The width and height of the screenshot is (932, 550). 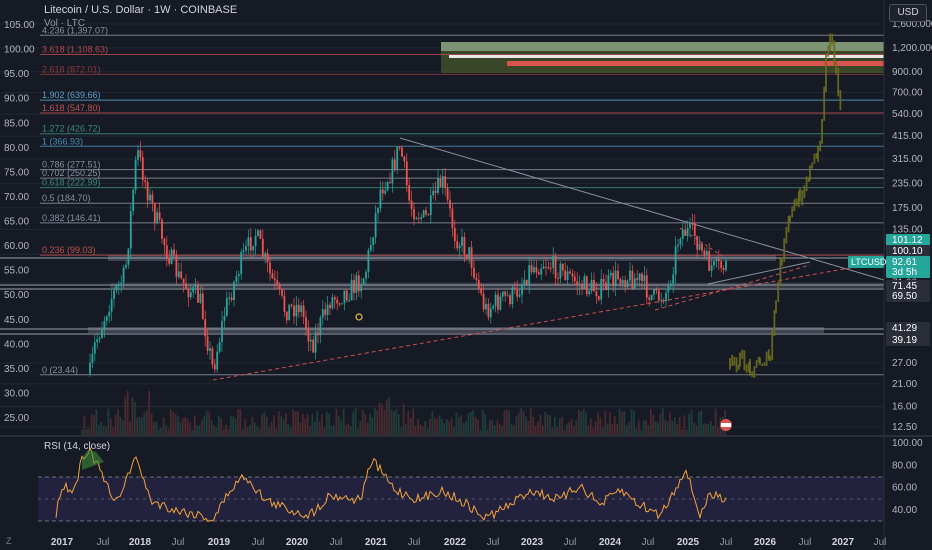 What do you see at coordinates (461, 484) in the screenshot?
I see `rsi-pane` at bounding box center [461, 484].